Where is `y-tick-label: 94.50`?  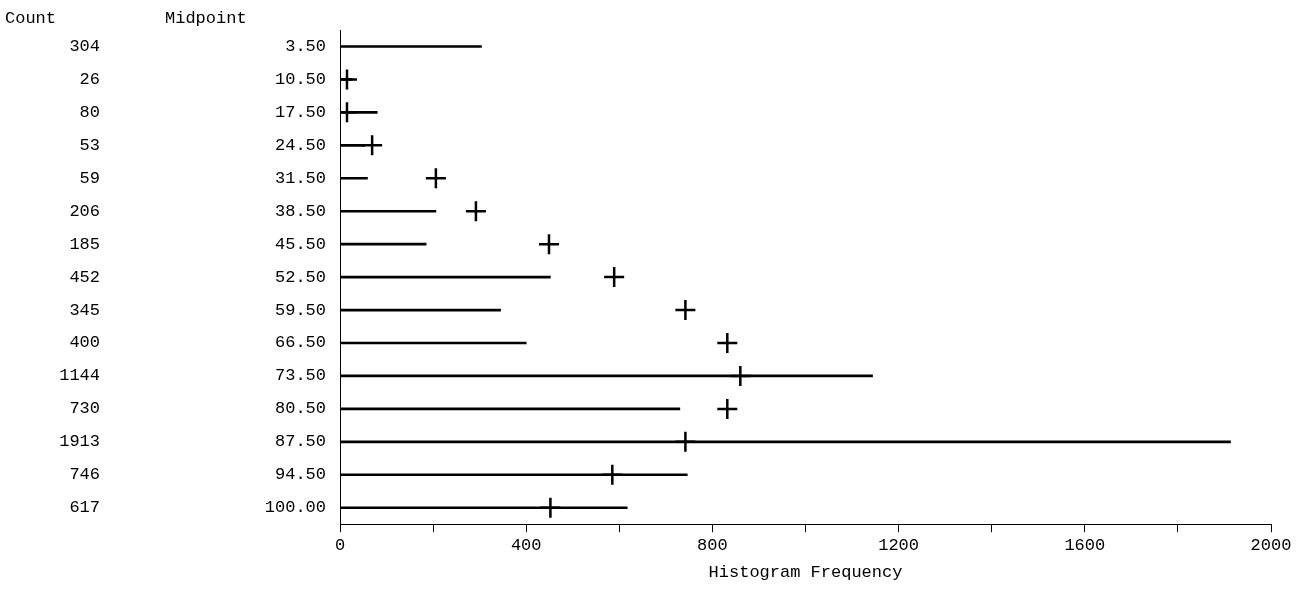
y-tick-label: 94.50 is located at coordinates (300, 475).